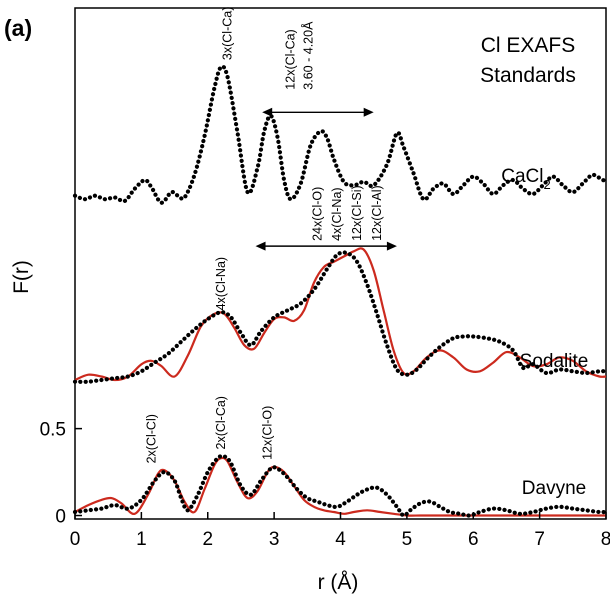 The height and width of the screenshot is (599, 610). What do you see at coordinates (528, 75) in the screenshot?
I see `chart-title-line-2: Standards` at bounding box center [528, 75].